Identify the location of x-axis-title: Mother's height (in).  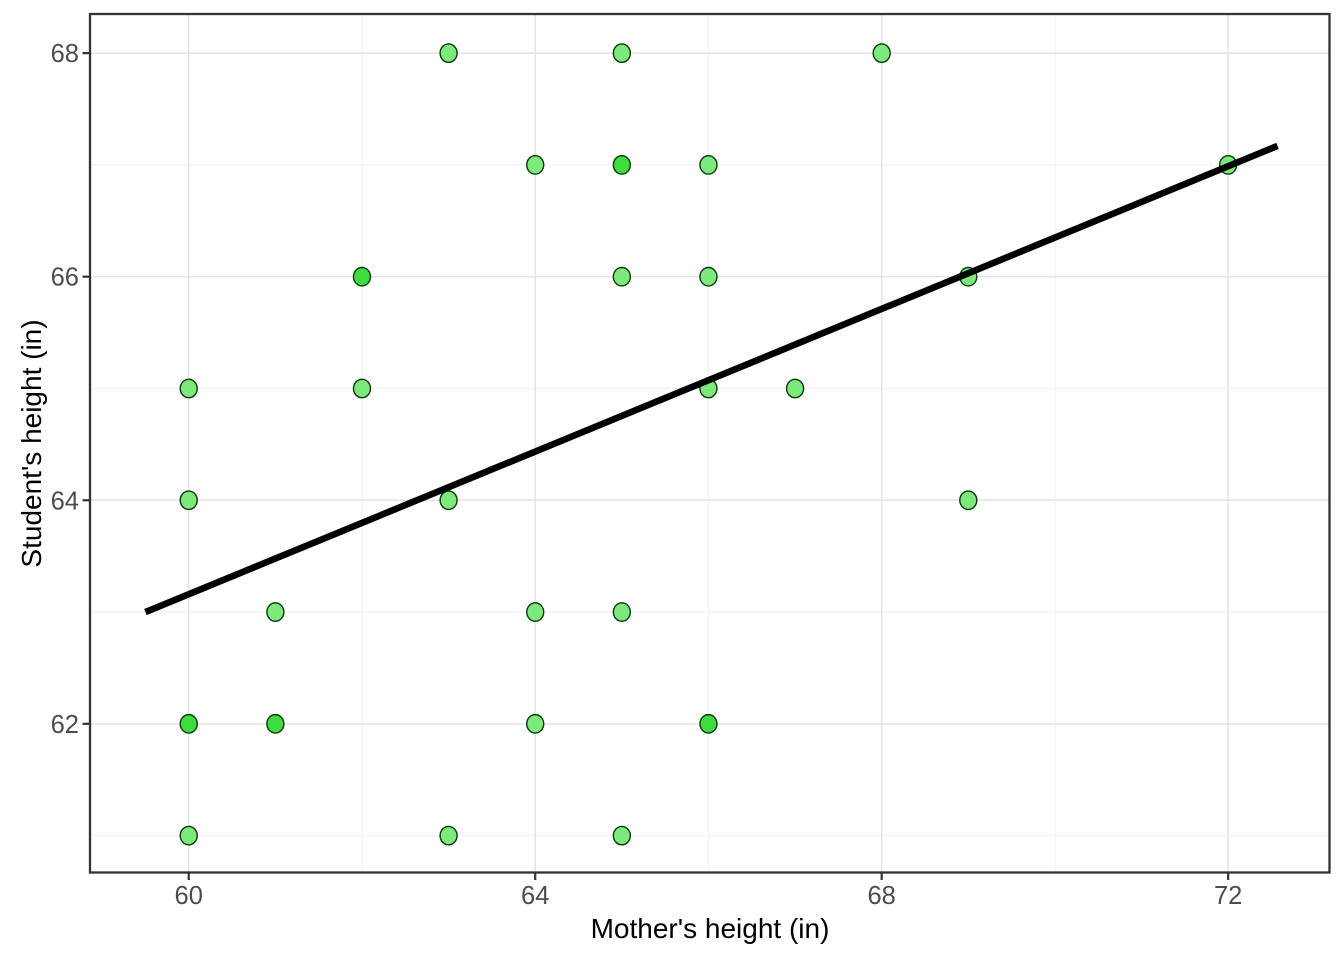
(710, 928).